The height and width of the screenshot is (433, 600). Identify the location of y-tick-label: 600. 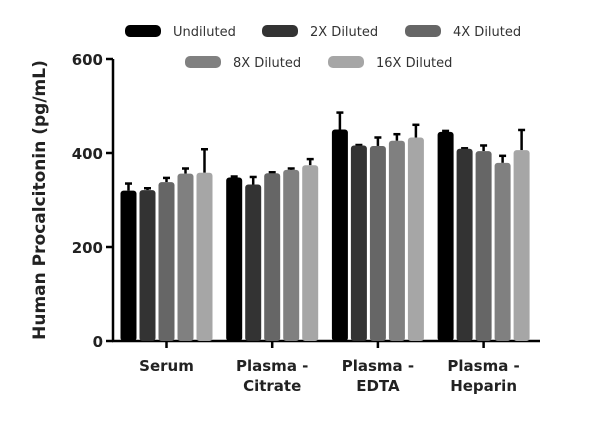
(87, 60).